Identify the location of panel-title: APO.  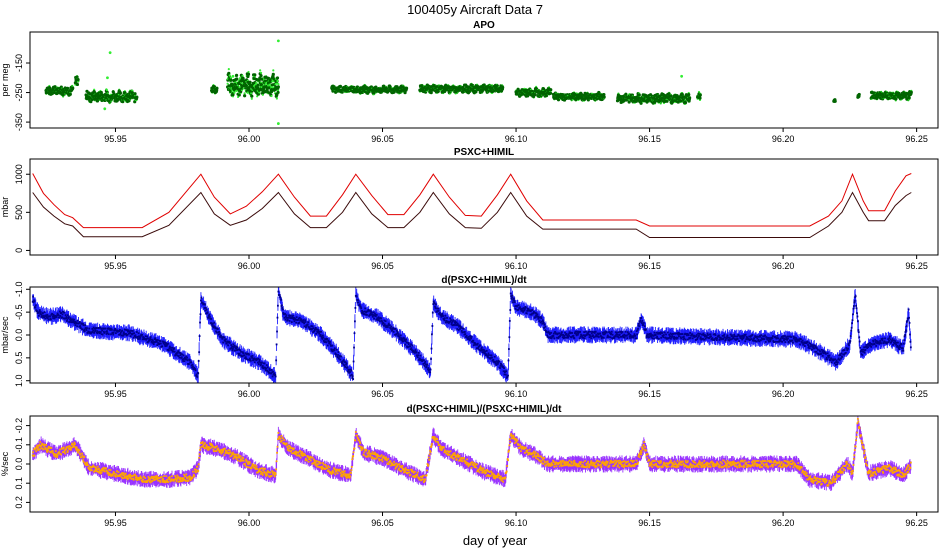
(484, 25).